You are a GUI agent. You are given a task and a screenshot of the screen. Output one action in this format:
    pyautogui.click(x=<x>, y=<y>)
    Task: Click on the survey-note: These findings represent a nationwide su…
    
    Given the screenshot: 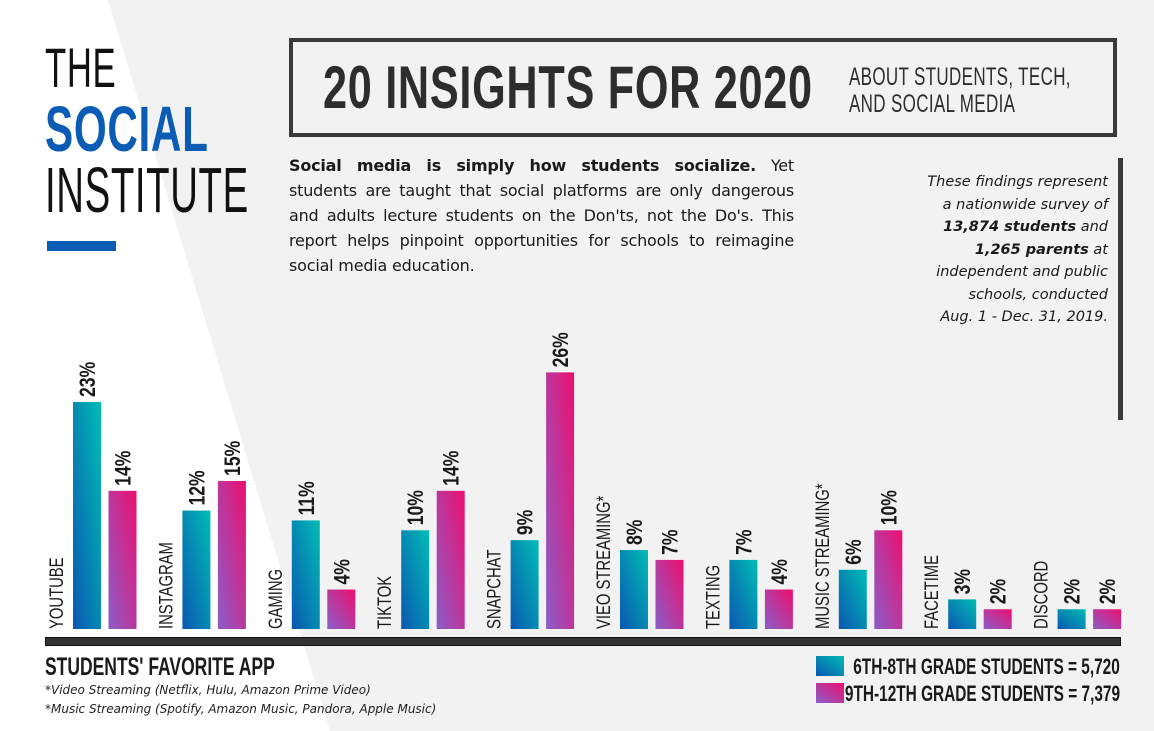 What is the action you would take?
    pyautogui.click(x=1006, y=250)
    